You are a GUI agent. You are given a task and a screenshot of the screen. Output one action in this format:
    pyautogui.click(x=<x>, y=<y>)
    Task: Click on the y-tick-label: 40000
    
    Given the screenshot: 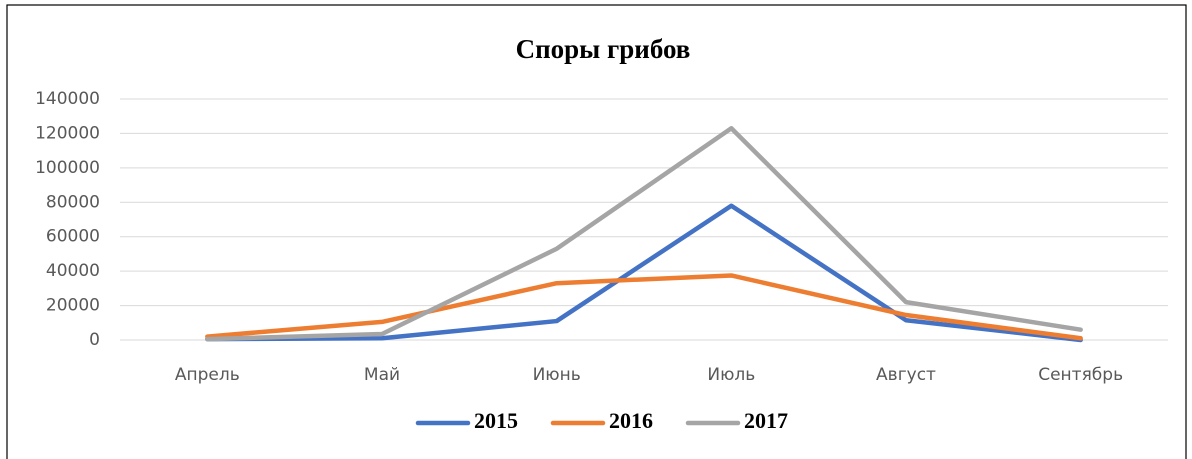 What is the action you would take?
    pyautogui.click(x=73, y=271)
    